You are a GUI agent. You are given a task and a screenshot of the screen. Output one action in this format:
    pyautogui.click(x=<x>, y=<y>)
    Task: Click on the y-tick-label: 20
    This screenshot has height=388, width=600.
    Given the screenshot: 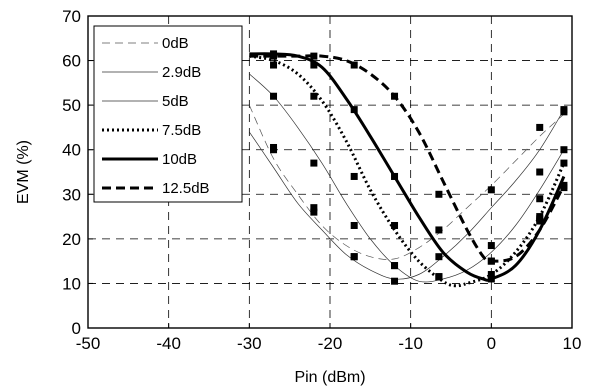 What is the action you would take?
    pyautogui.click(x=71, y=239)
    